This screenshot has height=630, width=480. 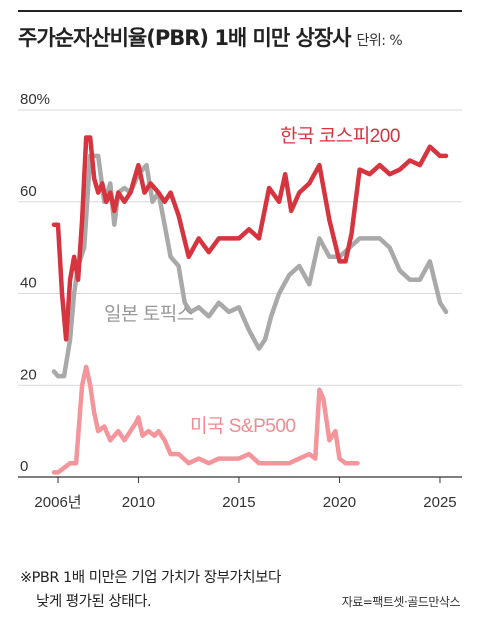 I want to click on footnote-line-2: 낮게 평가된 상태다., so click(x=94, y=602).